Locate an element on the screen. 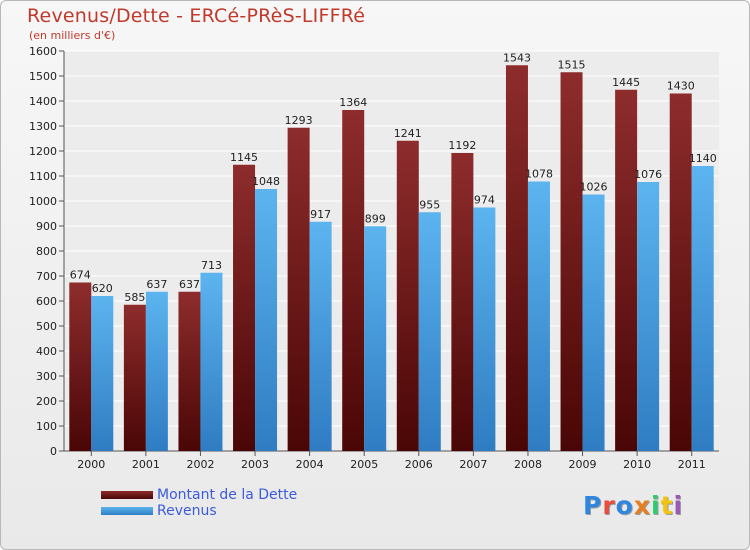 The width and height of the screenshot is (750, 550). y-tick-label: 1100 is located at coordinates (43, 176).